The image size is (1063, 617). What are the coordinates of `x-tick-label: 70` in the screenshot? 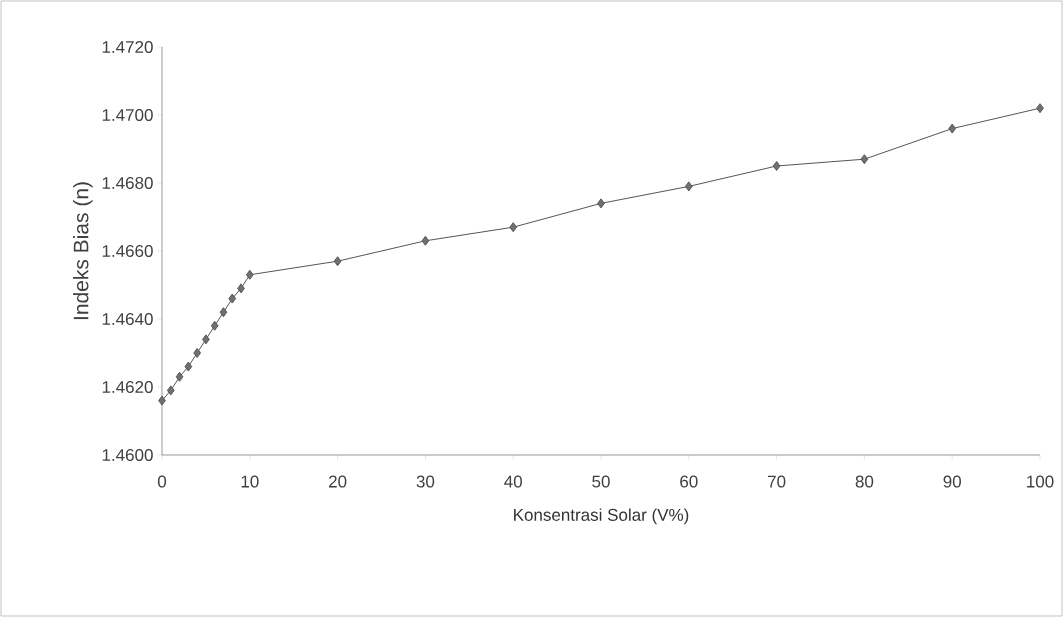 It's located at (777, 481).